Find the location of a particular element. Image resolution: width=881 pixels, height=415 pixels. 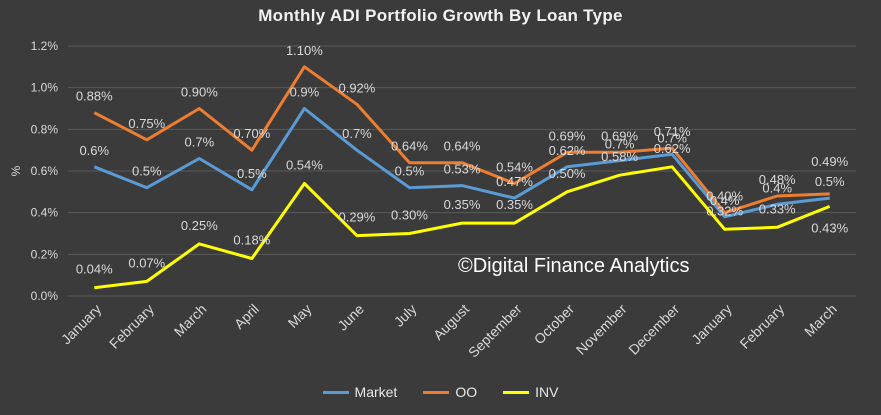

data-label-oo: 1.10% is located at coordinates (304, 50).